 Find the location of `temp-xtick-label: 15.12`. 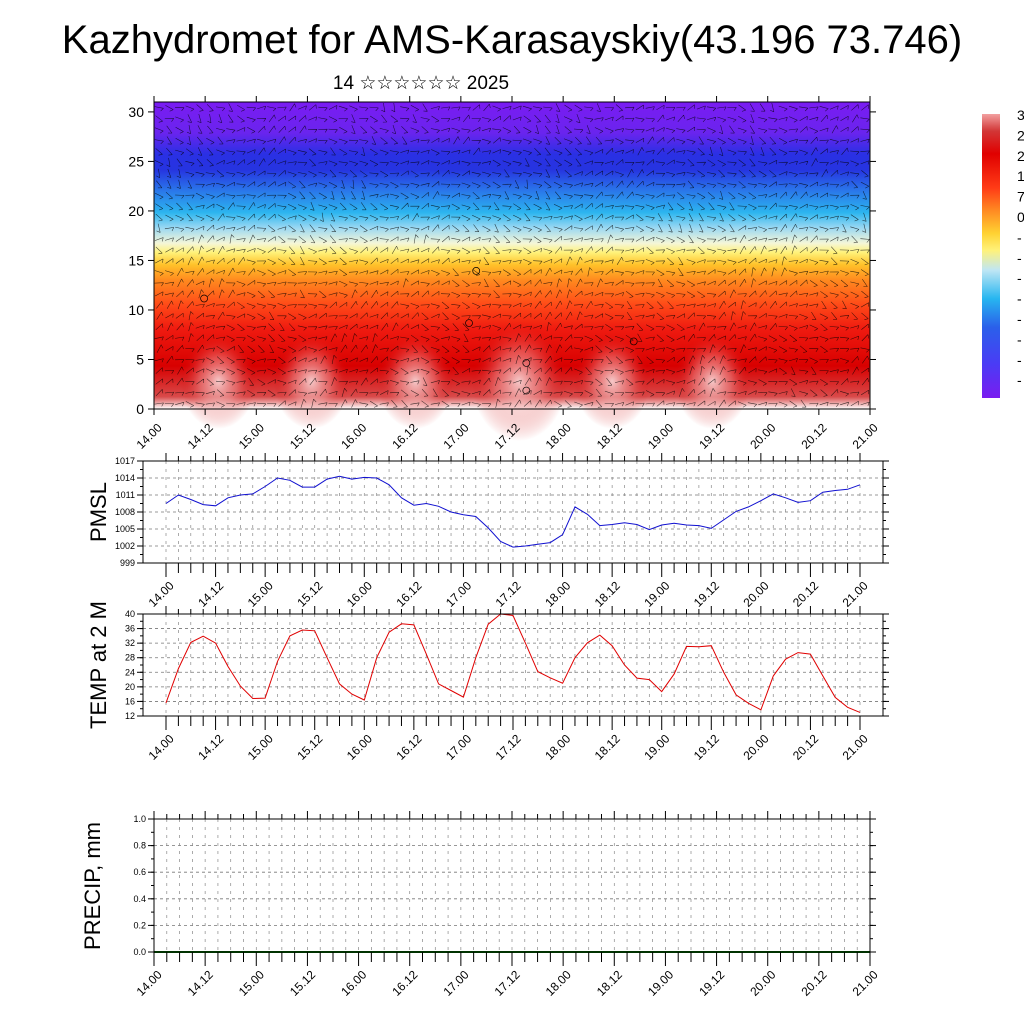

temp-xtick-label: 15.12 is located at coordinates (309, 746).